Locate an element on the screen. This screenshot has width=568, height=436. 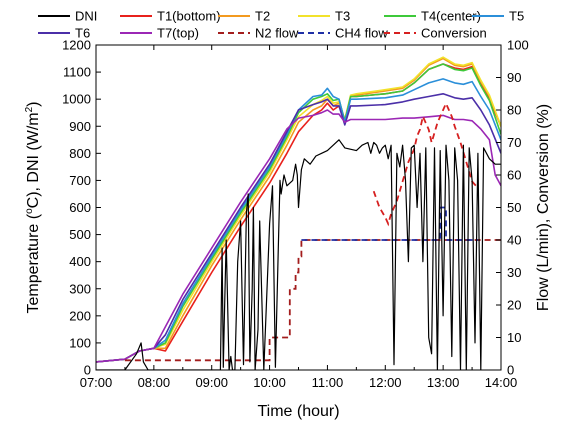
legend-item-t4-center: T4(center) is located at coordinates (432, 16).